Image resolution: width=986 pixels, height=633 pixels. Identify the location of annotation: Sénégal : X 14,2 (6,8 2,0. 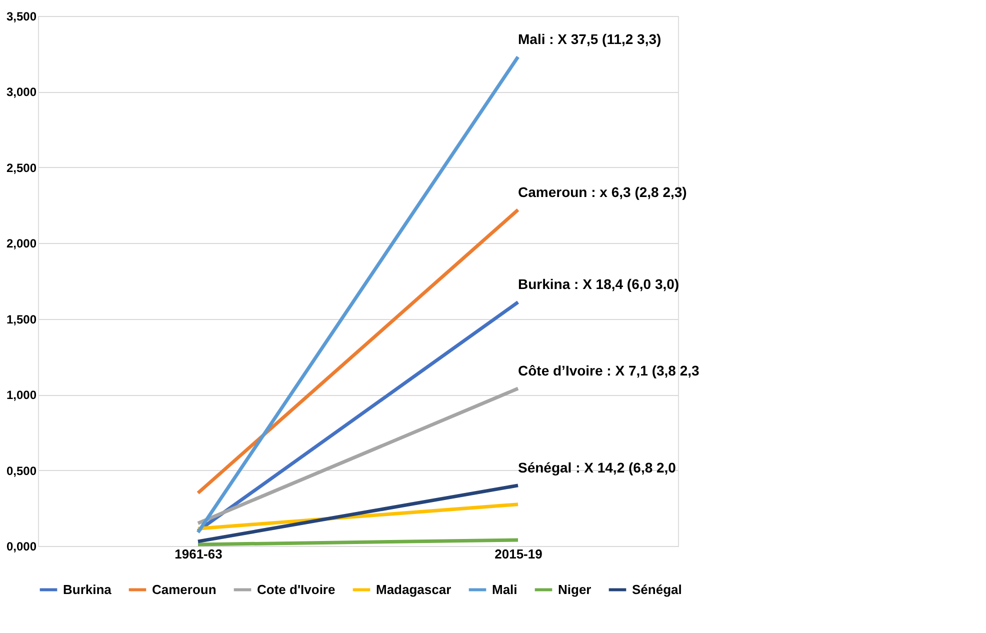
(597, 467).